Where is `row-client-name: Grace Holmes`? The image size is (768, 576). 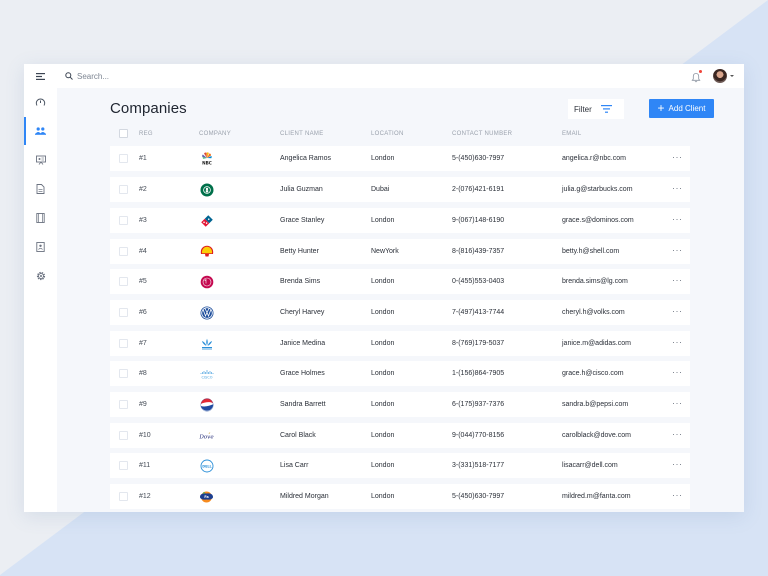 row-client-name: Grace Holmes is located at coordinates (302, 373).